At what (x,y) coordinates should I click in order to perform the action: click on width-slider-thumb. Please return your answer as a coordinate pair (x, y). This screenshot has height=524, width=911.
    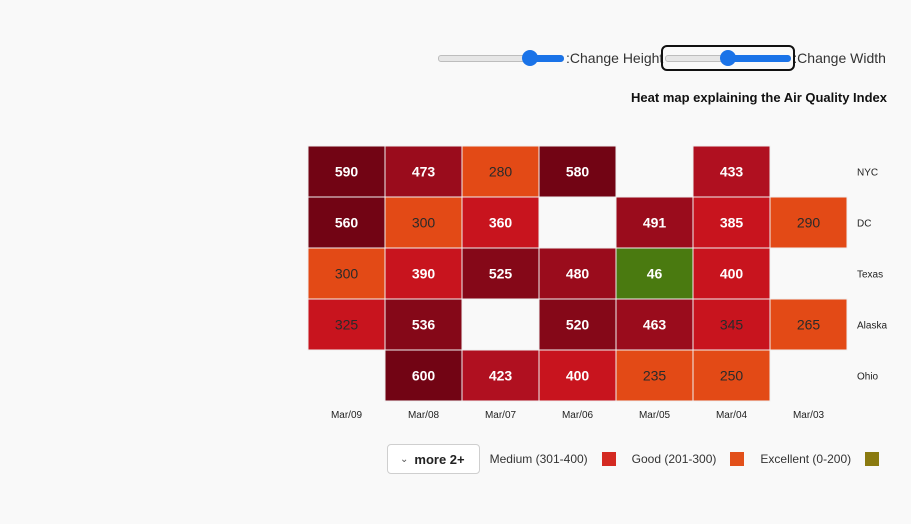
    Looking at the image, I should click on (728, 58).